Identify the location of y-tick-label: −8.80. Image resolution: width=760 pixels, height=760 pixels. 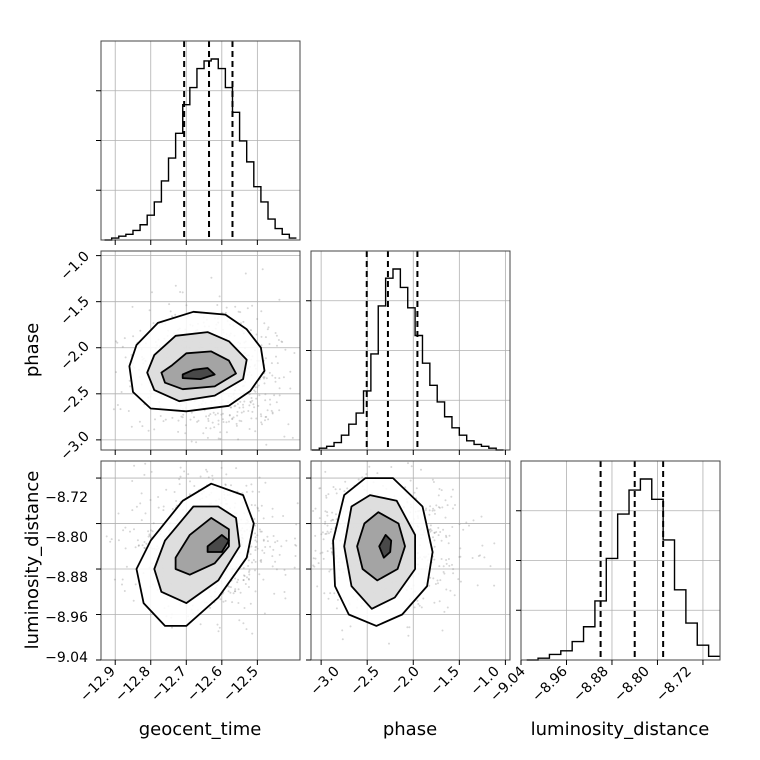
(66, 538).